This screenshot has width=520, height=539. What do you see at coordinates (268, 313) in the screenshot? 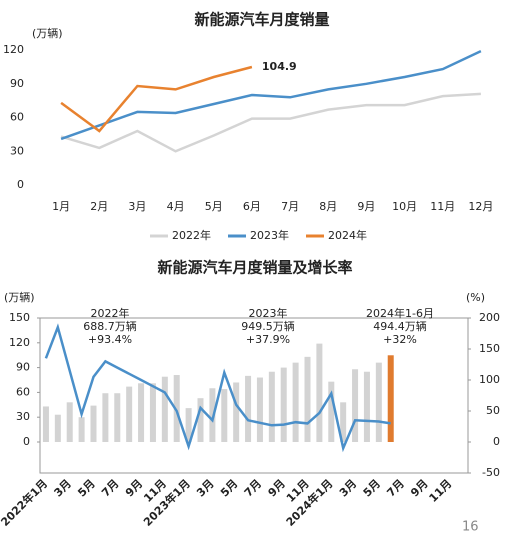
I see `annotation: 2023年` at bounding box center [268, 313].